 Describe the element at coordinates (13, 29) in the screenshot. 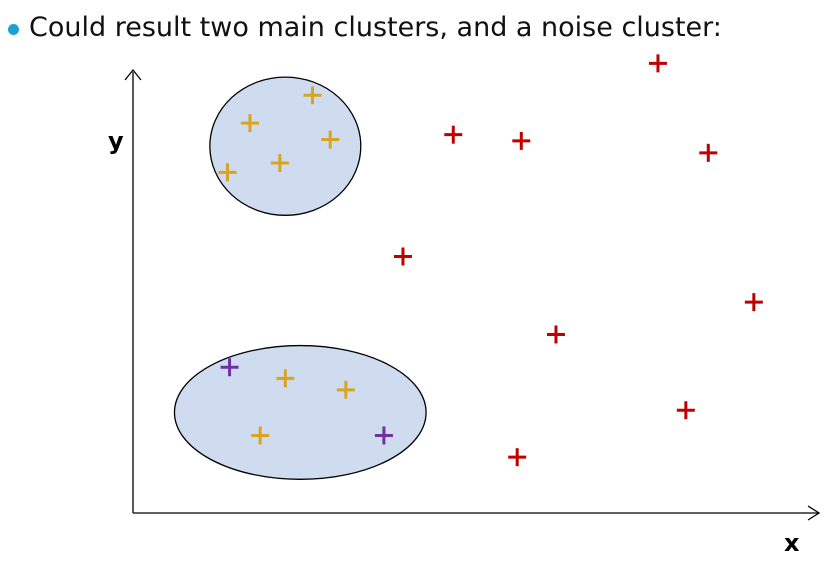

I see `bullet-dot-icon` at that location.